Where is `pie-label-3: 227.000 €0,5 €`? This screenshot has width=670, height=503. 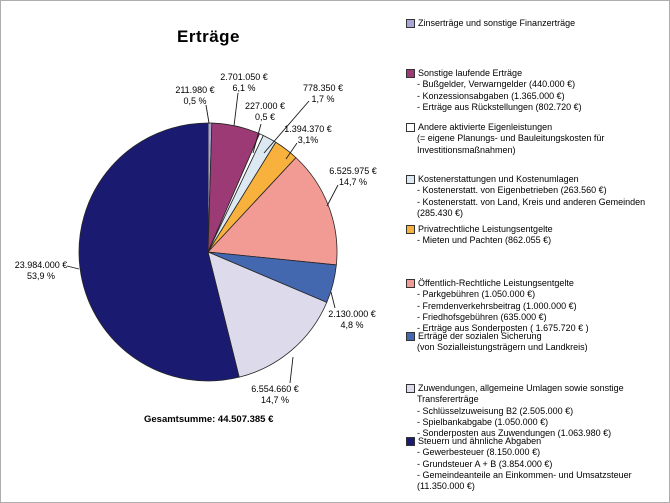 pie-label-3: 227.000 €0,5 € is located at coordinates (265, 111).